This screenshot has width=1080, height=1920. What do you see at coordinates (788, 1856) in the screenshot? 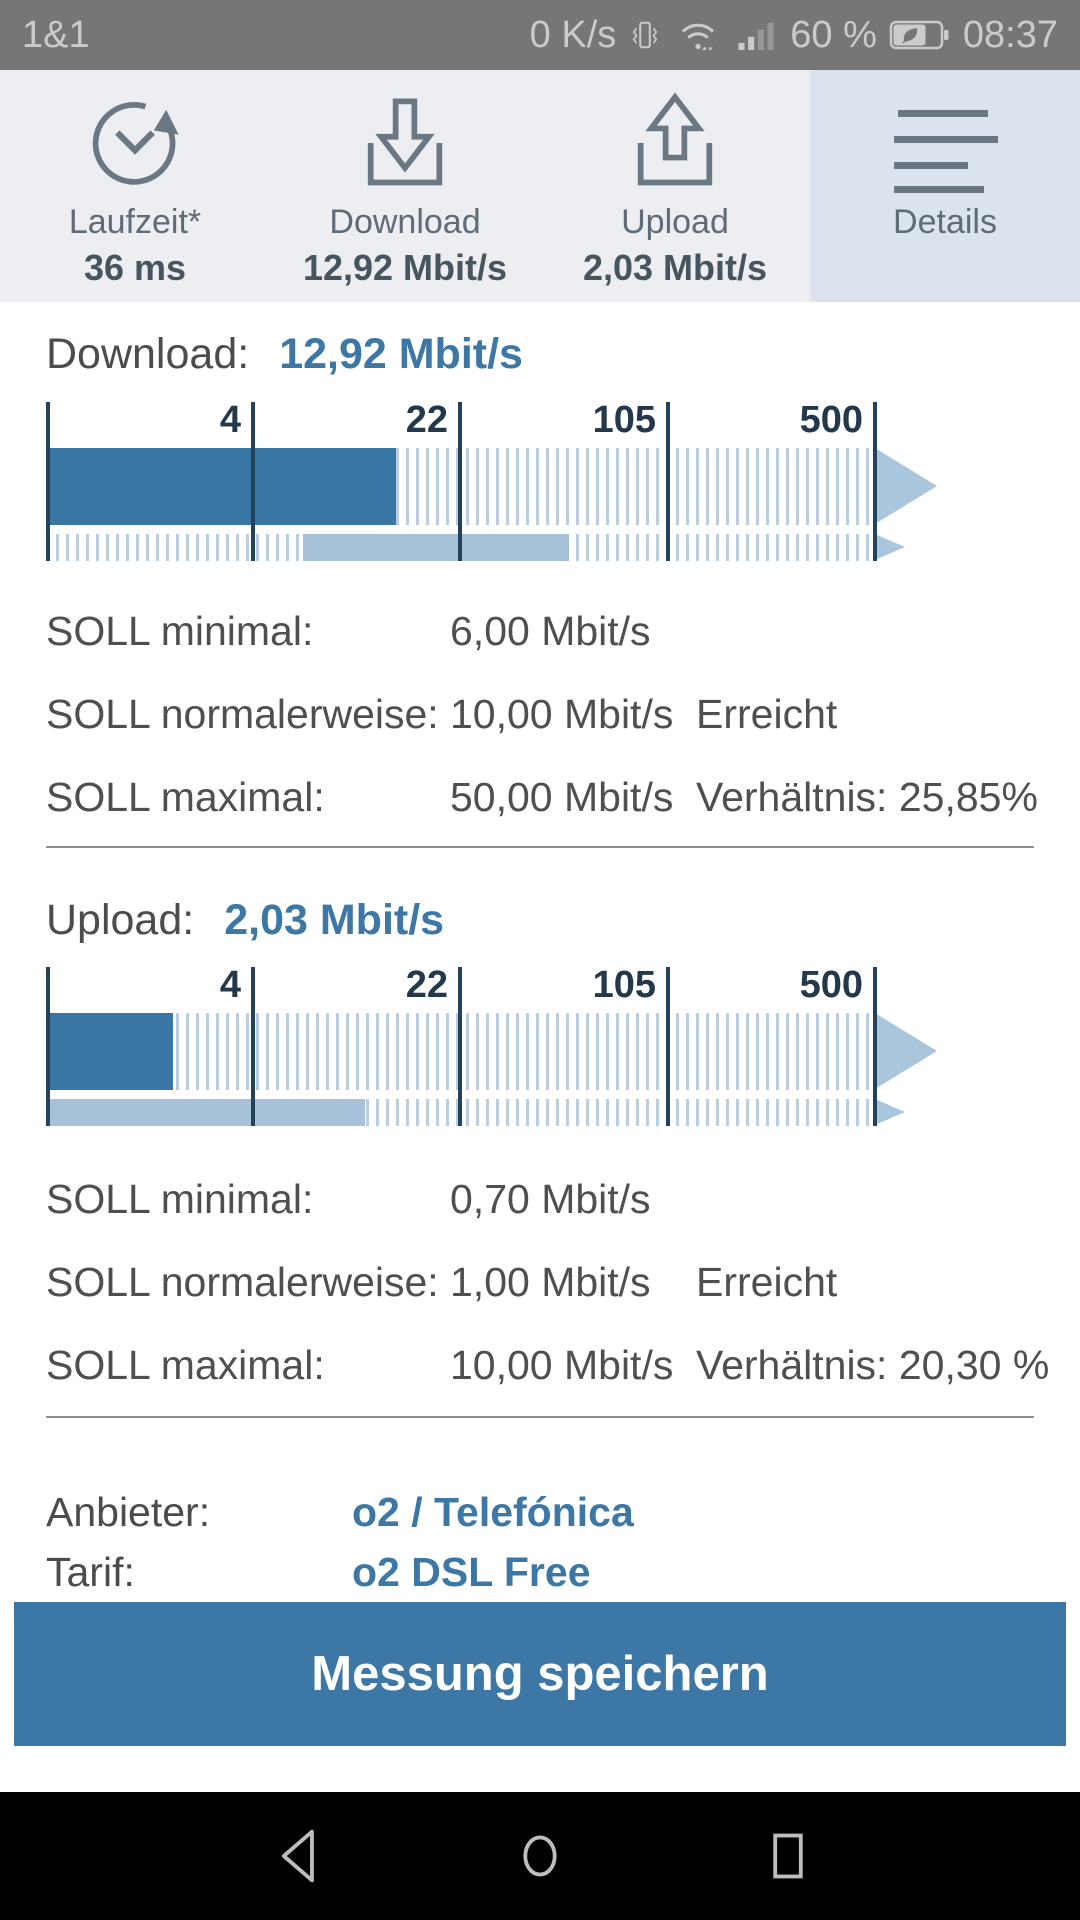
I see `recents-icon` at bounding box center [788, 1856].